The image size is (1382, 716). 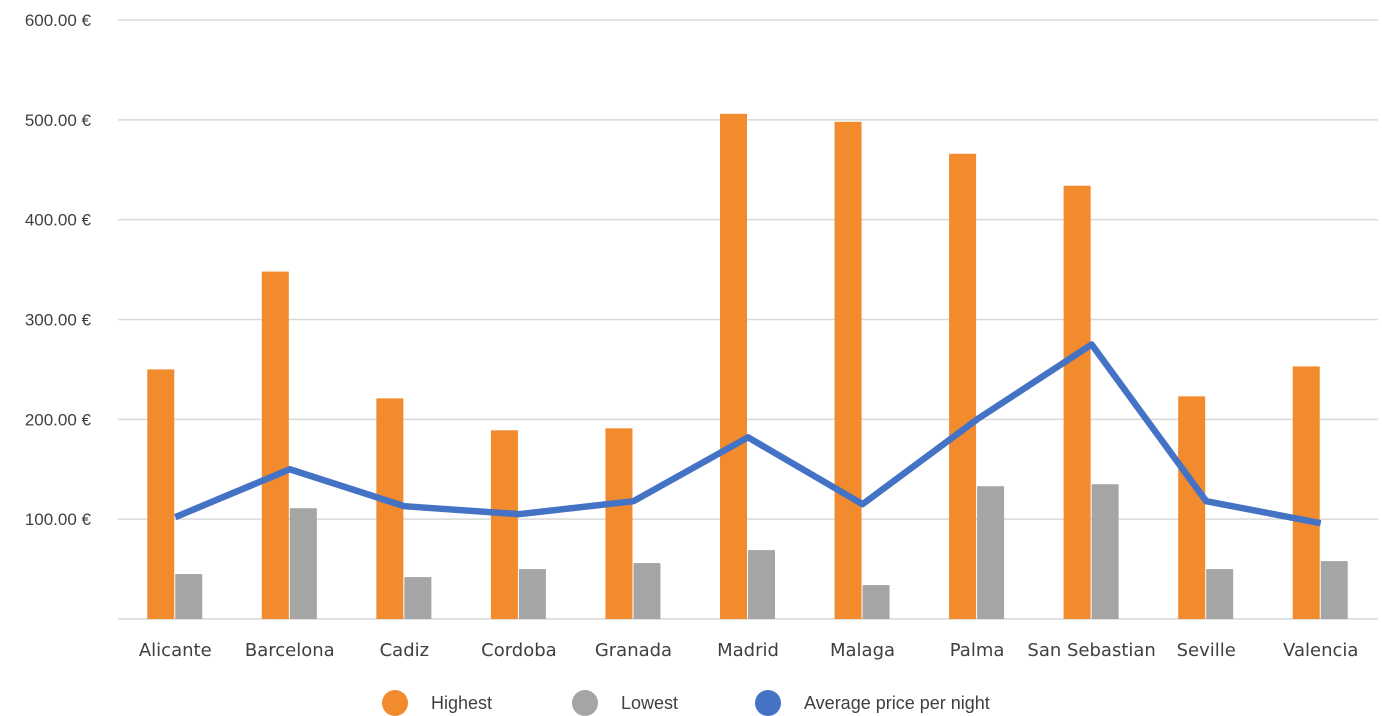 I want to click on legend-label: Average price per night, so click(x=897, y=703).